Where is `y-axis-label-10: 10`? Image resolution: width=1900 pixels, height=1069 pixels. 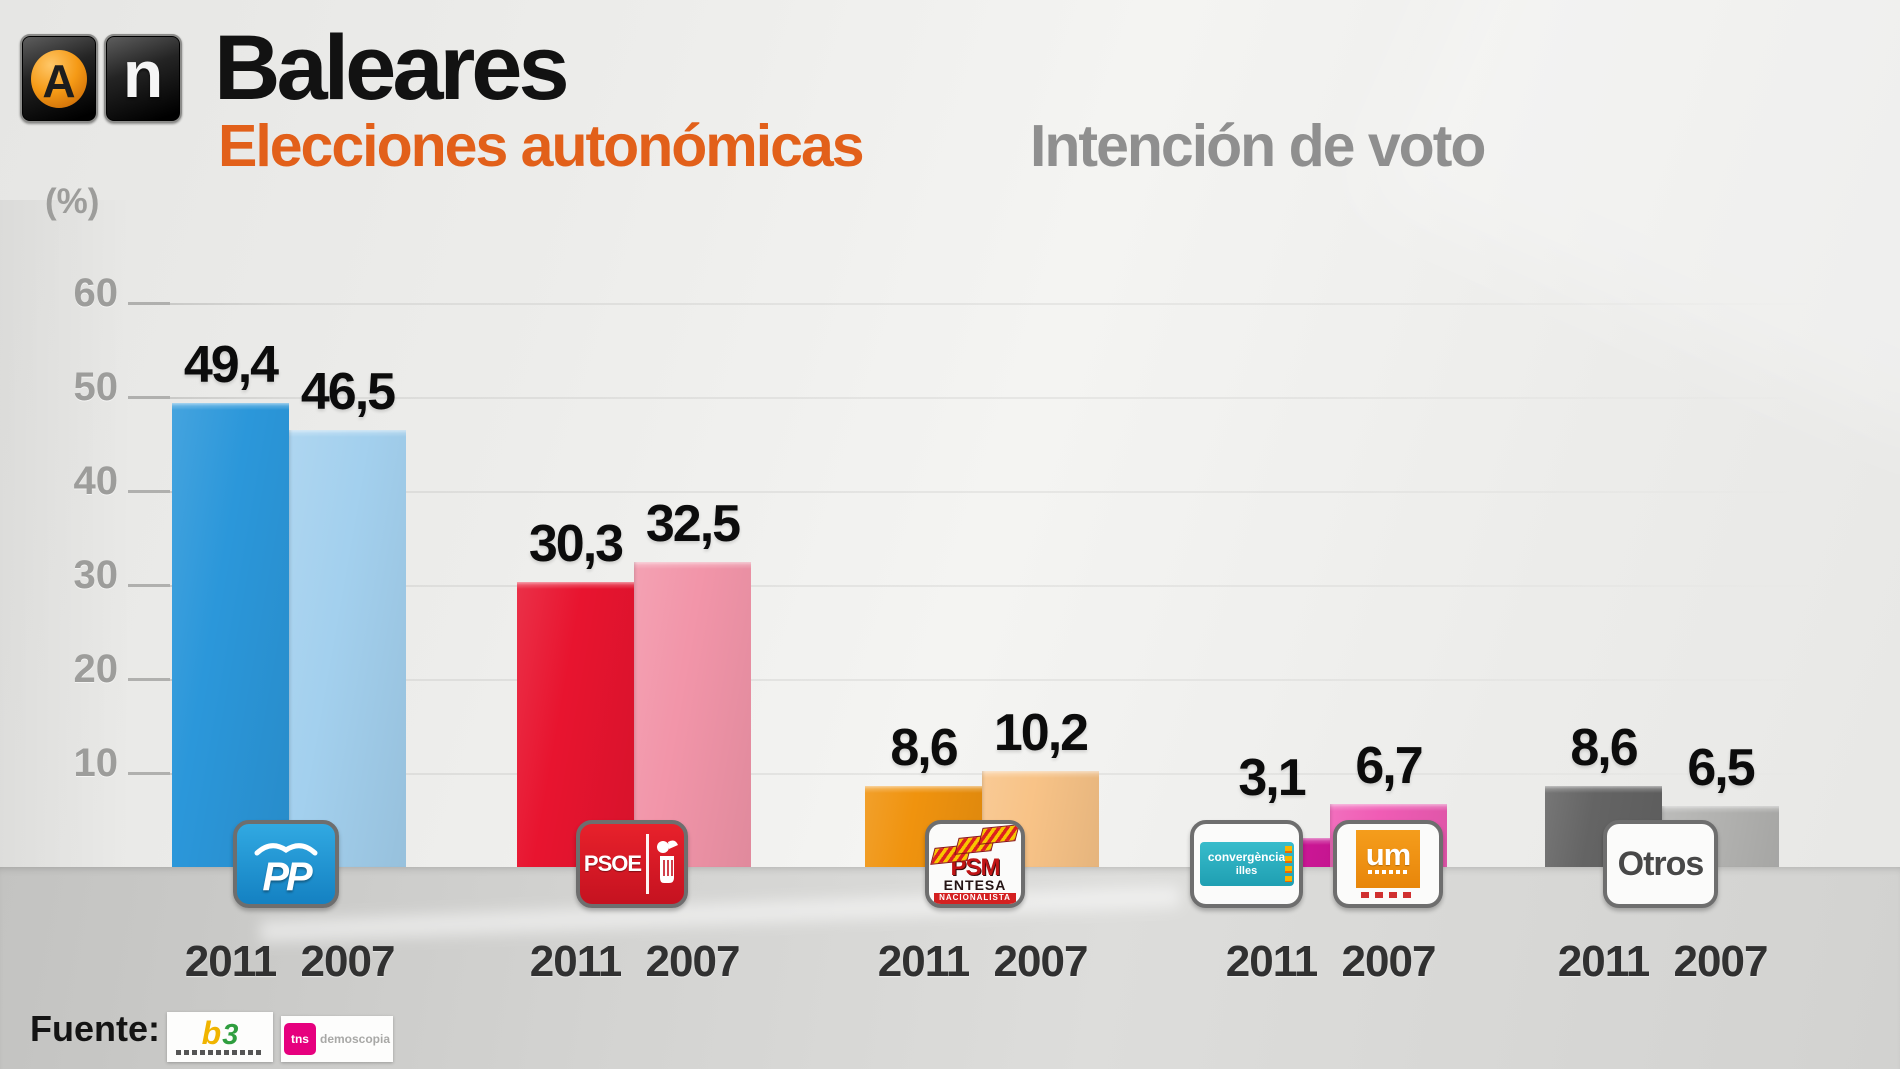 y-axis-label-10: 10 is located at coordinates (96, 763).